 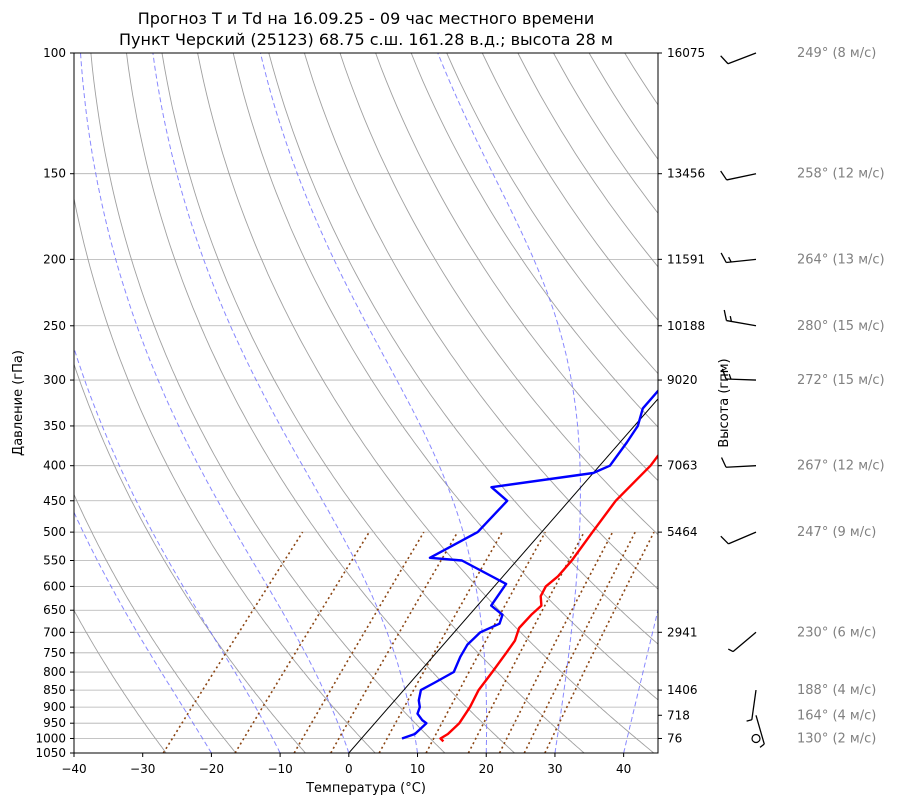 What do you see at coordinates (836, 715) in the screenshot?
I see `wind-label: 164° (4 м/с)` at bounding box center [836, 715].